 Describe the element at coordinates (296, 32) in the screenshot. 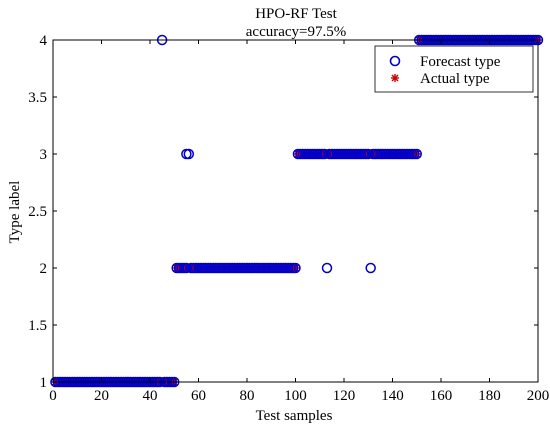

I see `chart-subtitle: accuracy=97.5%` at that location.